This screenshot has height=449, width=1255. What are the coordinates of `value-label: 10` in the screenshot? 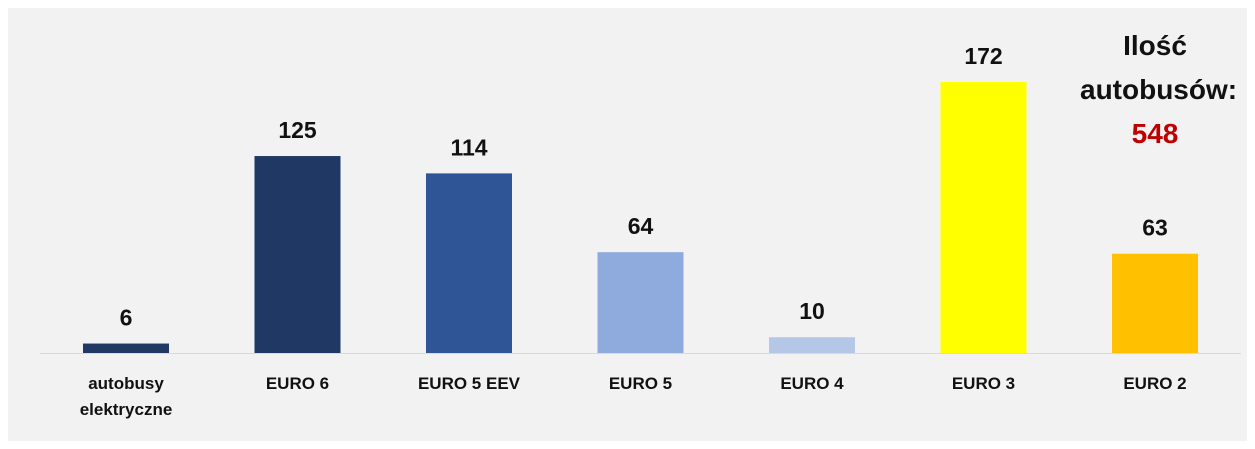 It's located at (812, 311).